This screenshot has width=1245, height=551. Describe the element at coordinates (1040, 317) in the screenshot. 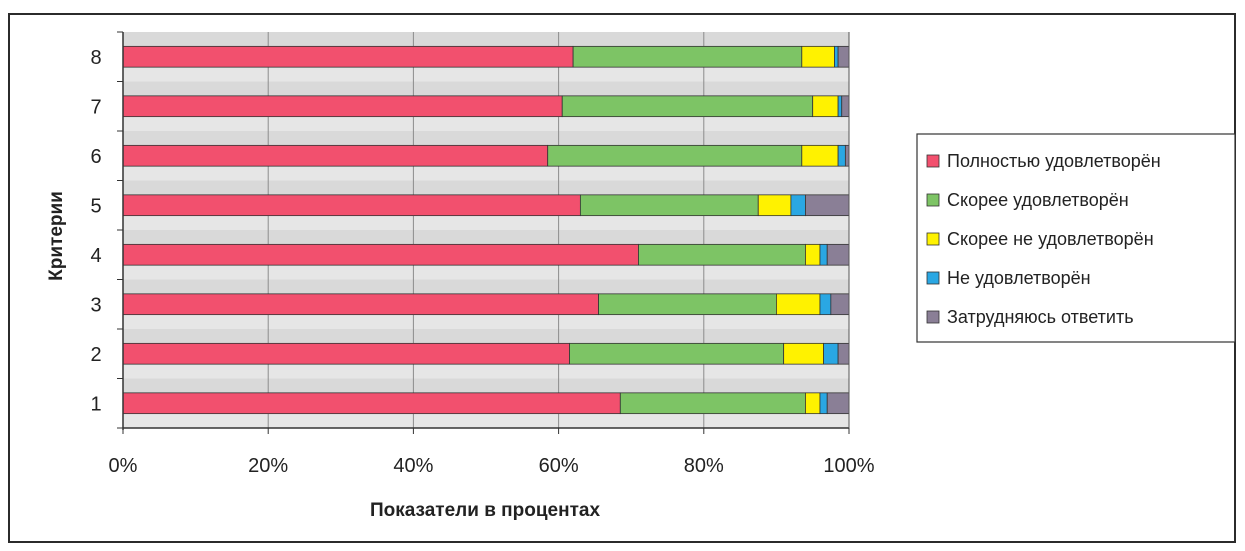

I see `legend-label: Затрудняюсь ответить` at that location.